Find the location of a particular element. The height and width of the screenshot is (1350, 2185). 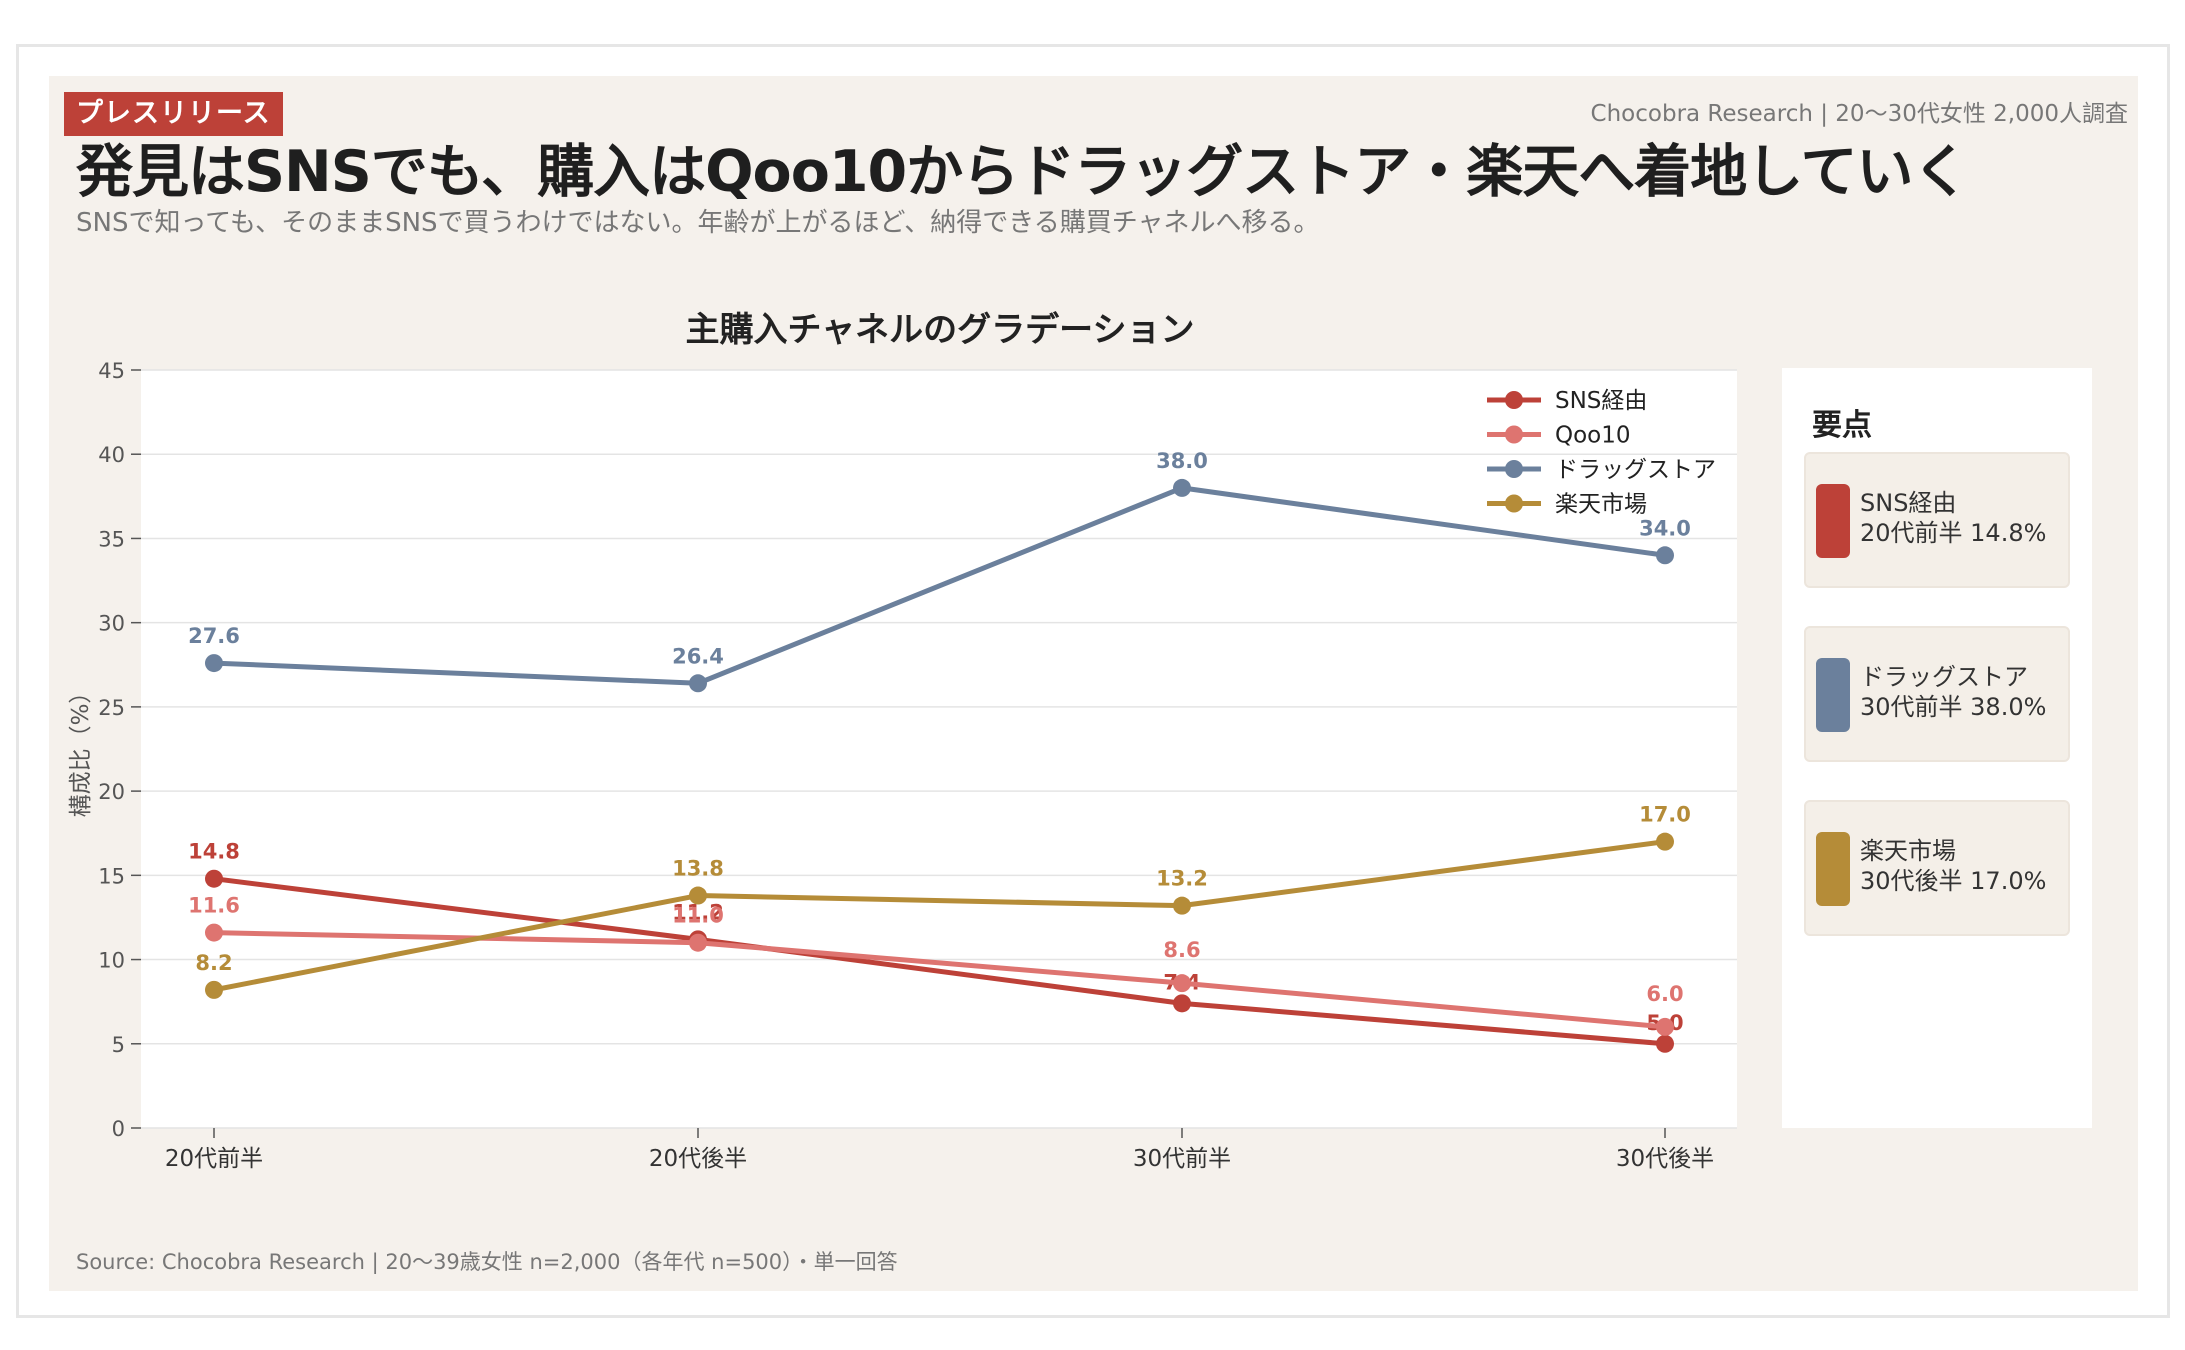

key-point-text: ドラッグストア 30代前半 38.0% is located at coordinates (1953, 692).